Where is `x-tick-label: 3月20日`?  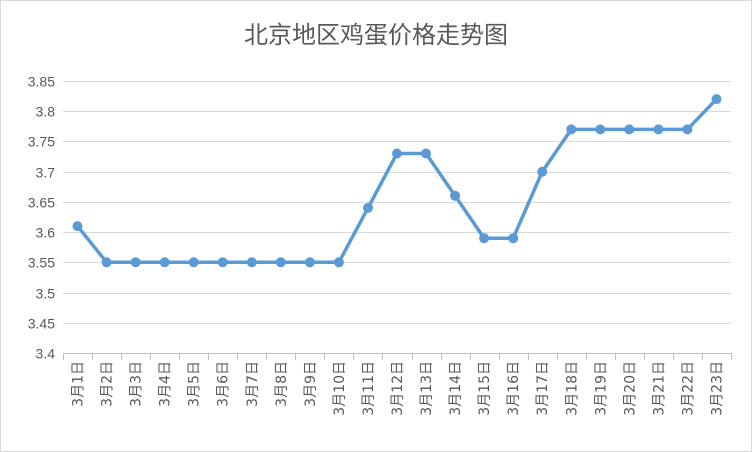
x-tick-label: 3月20日 is located at coordinates (630, 388).